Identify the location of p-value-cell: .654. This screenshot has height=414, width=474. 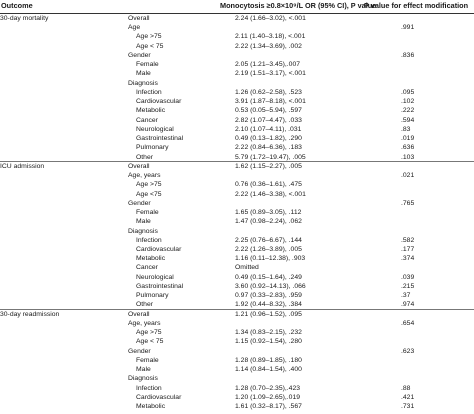
(408, 323).